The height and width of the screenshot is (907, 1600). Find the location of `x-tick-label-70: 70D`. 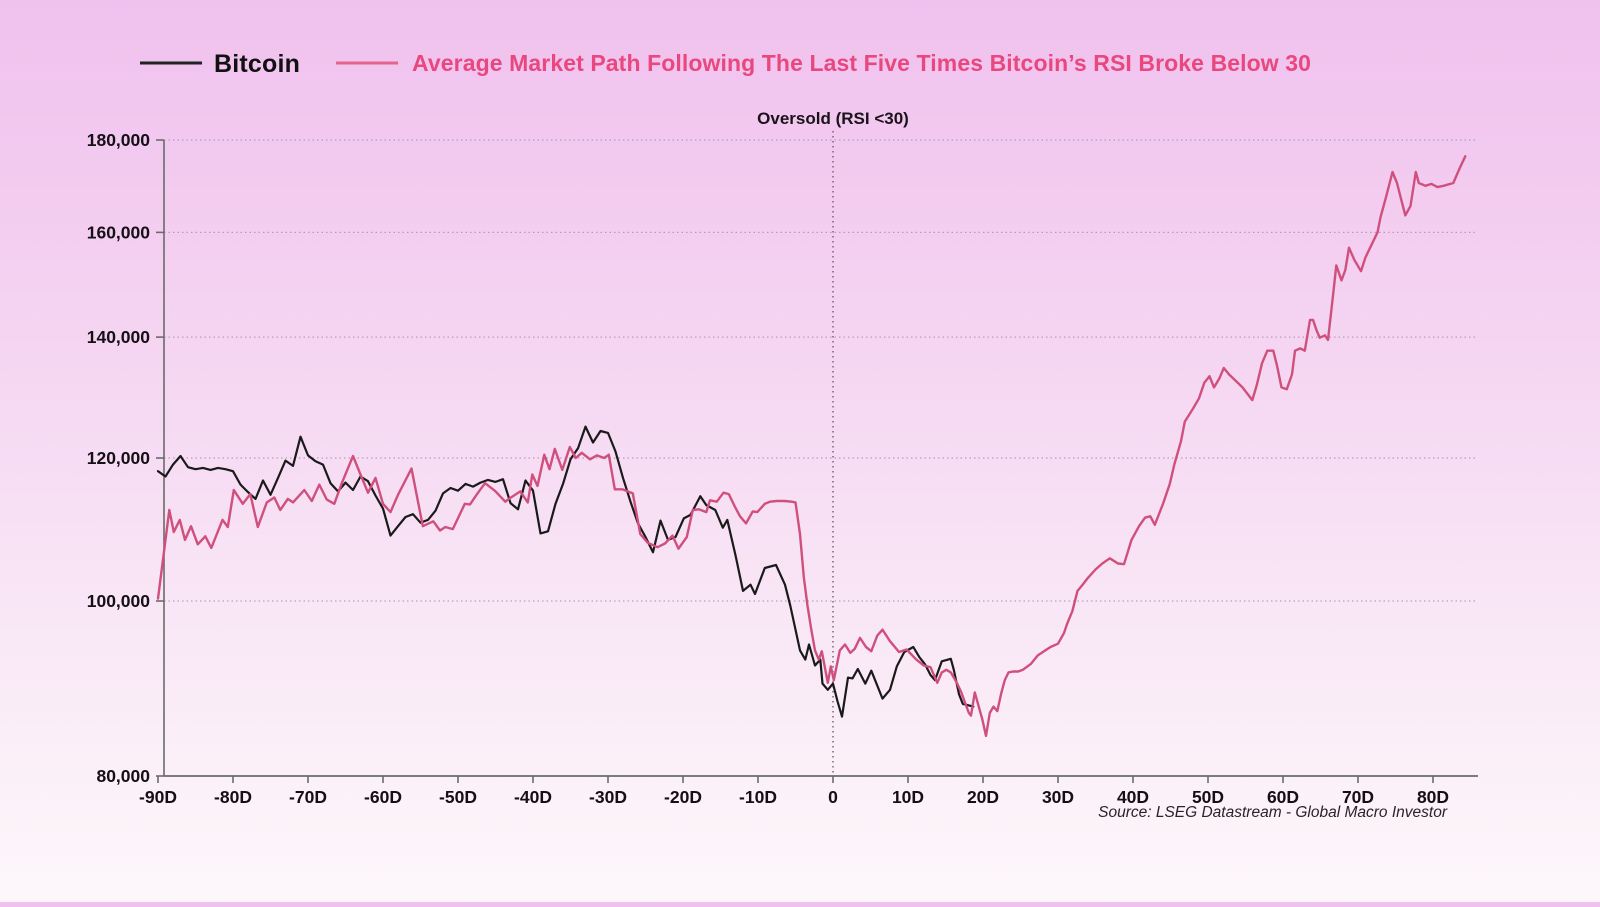

x-tick-label-70: 70D is located at coordinates (1358, 797).